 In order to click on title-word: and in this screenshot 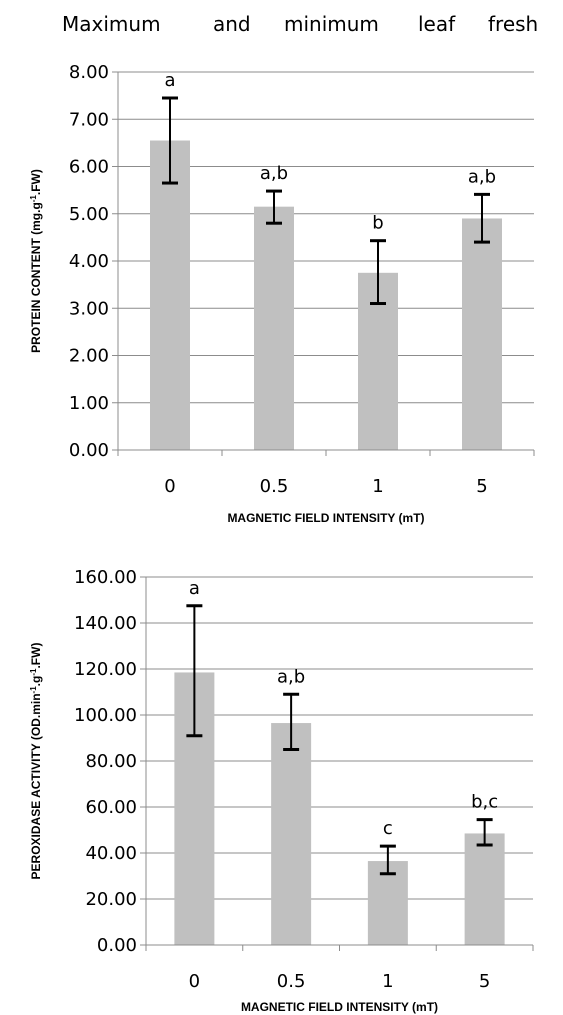, I will do `click(232, 24)`.